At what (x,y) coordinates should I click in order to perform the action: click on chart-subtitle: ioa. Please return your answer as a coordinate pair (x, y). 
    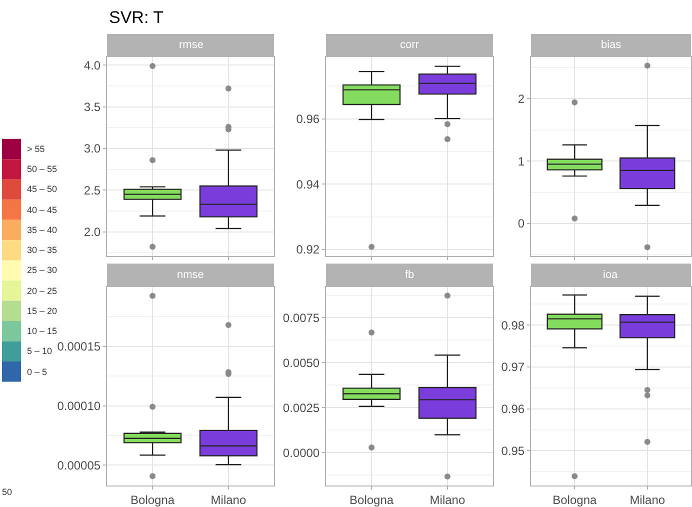
    Looking at the image, I should click on (611, 275).